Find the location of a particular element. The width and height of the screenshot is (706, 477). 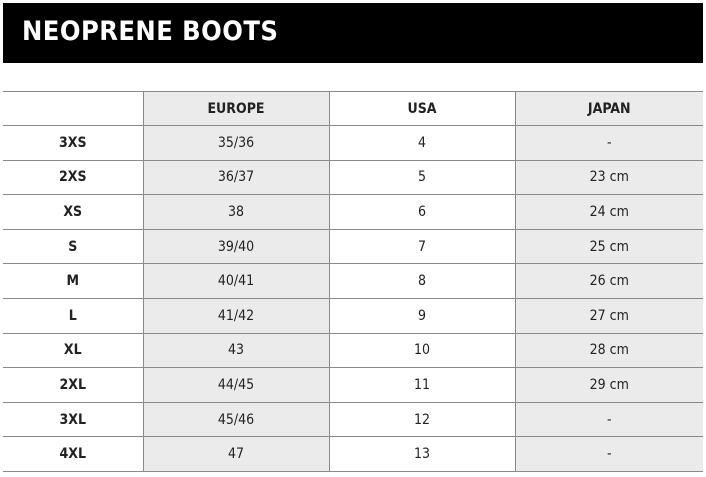

usa-cell: 11 is located at coordinates (422, 385).